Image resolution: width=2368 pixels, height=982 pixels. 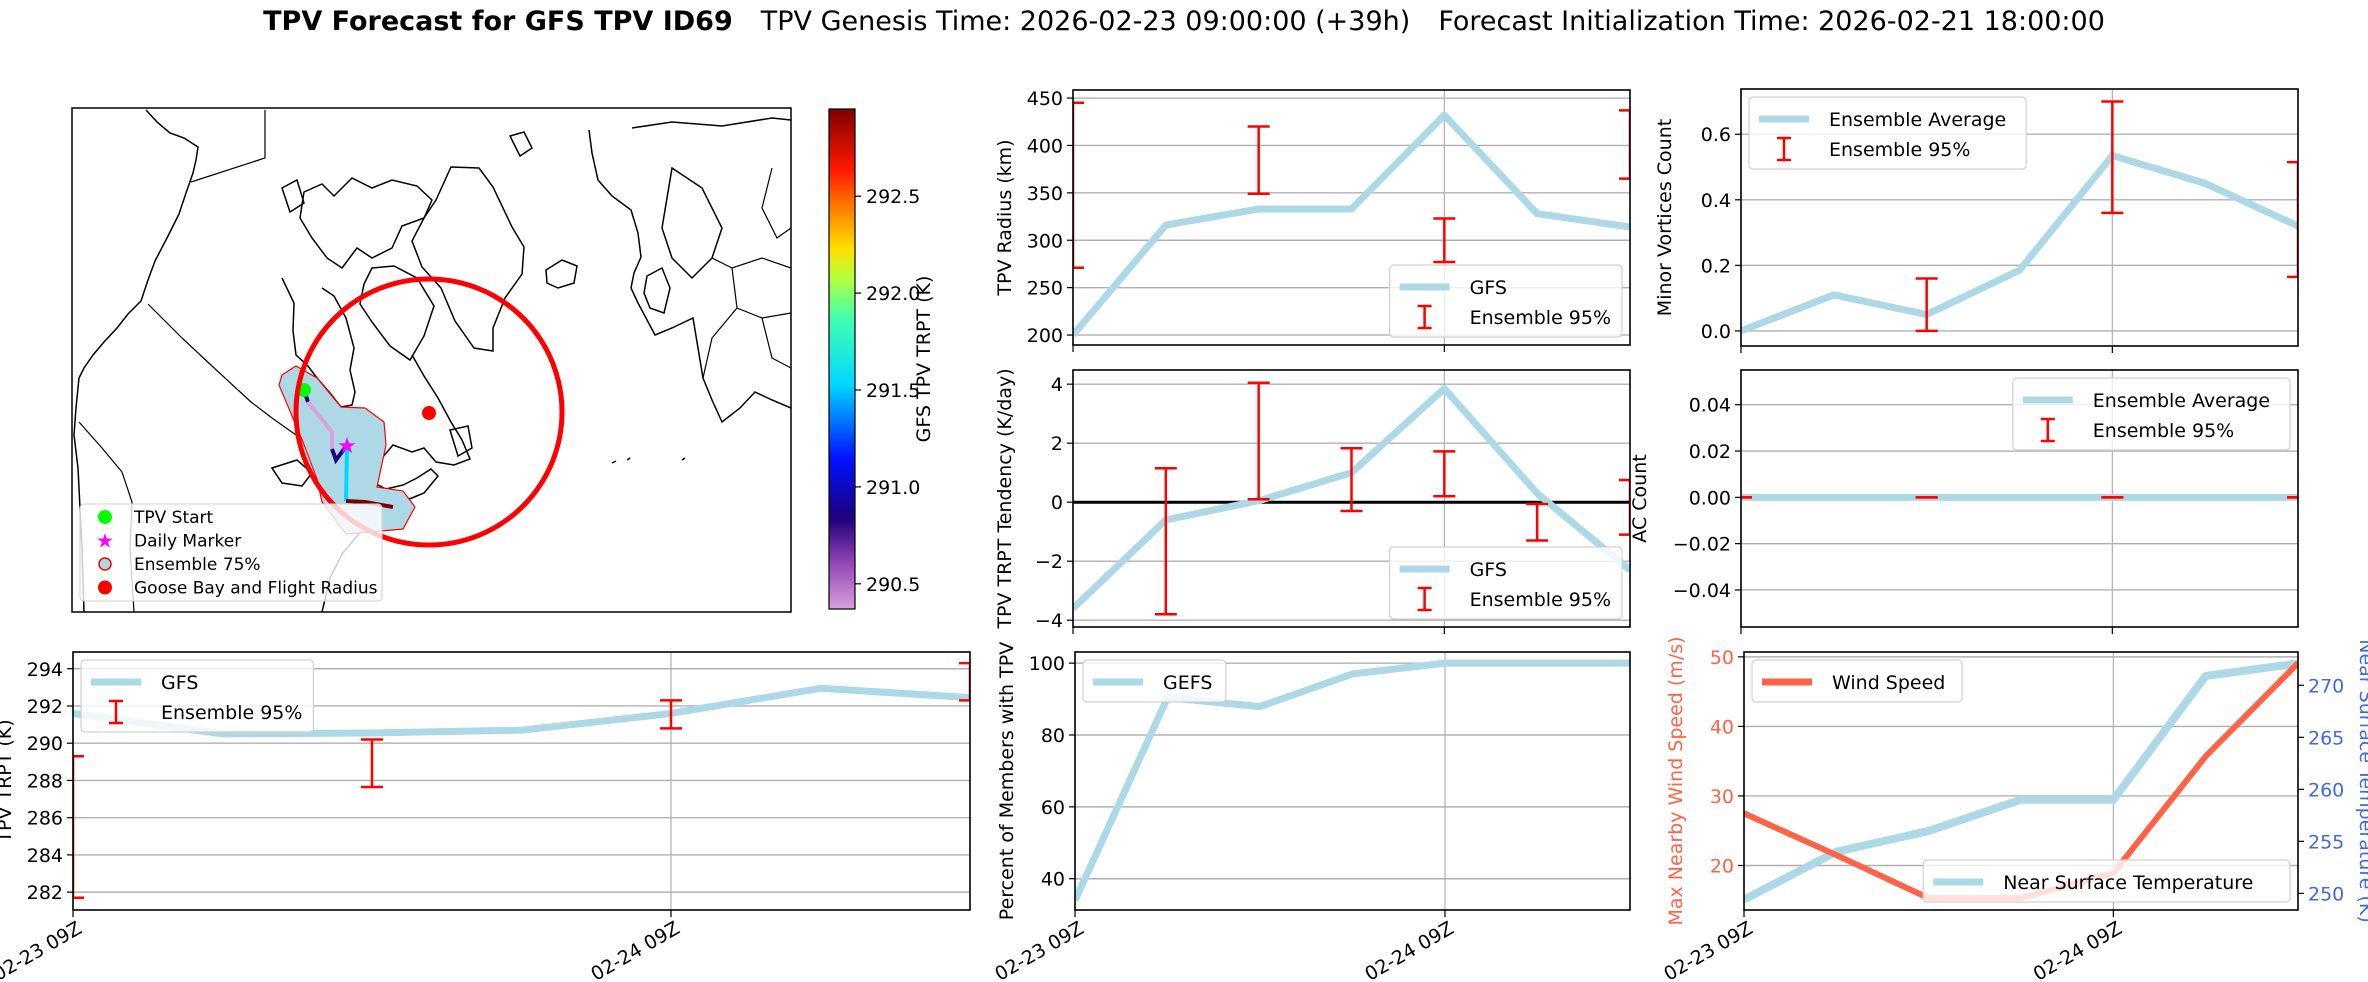 I want to click on y-tick-label: 0.00, so click(x=1710, y=498).